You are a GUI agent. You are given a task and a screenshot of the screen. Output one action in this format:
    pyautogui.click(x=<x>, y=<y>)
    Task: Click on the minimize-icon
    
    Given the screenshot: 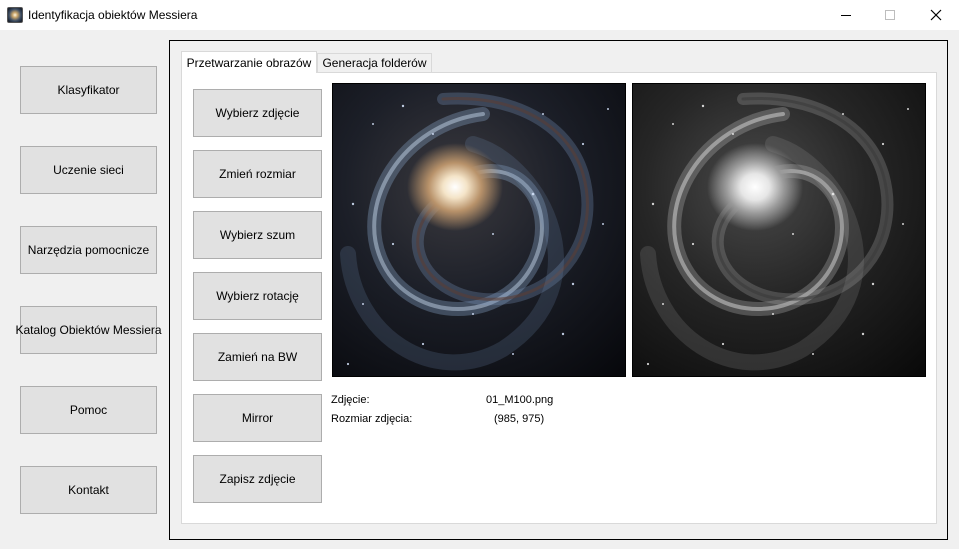 What is the action you would take?
    pyautogui.click(x=846, y=15)
    